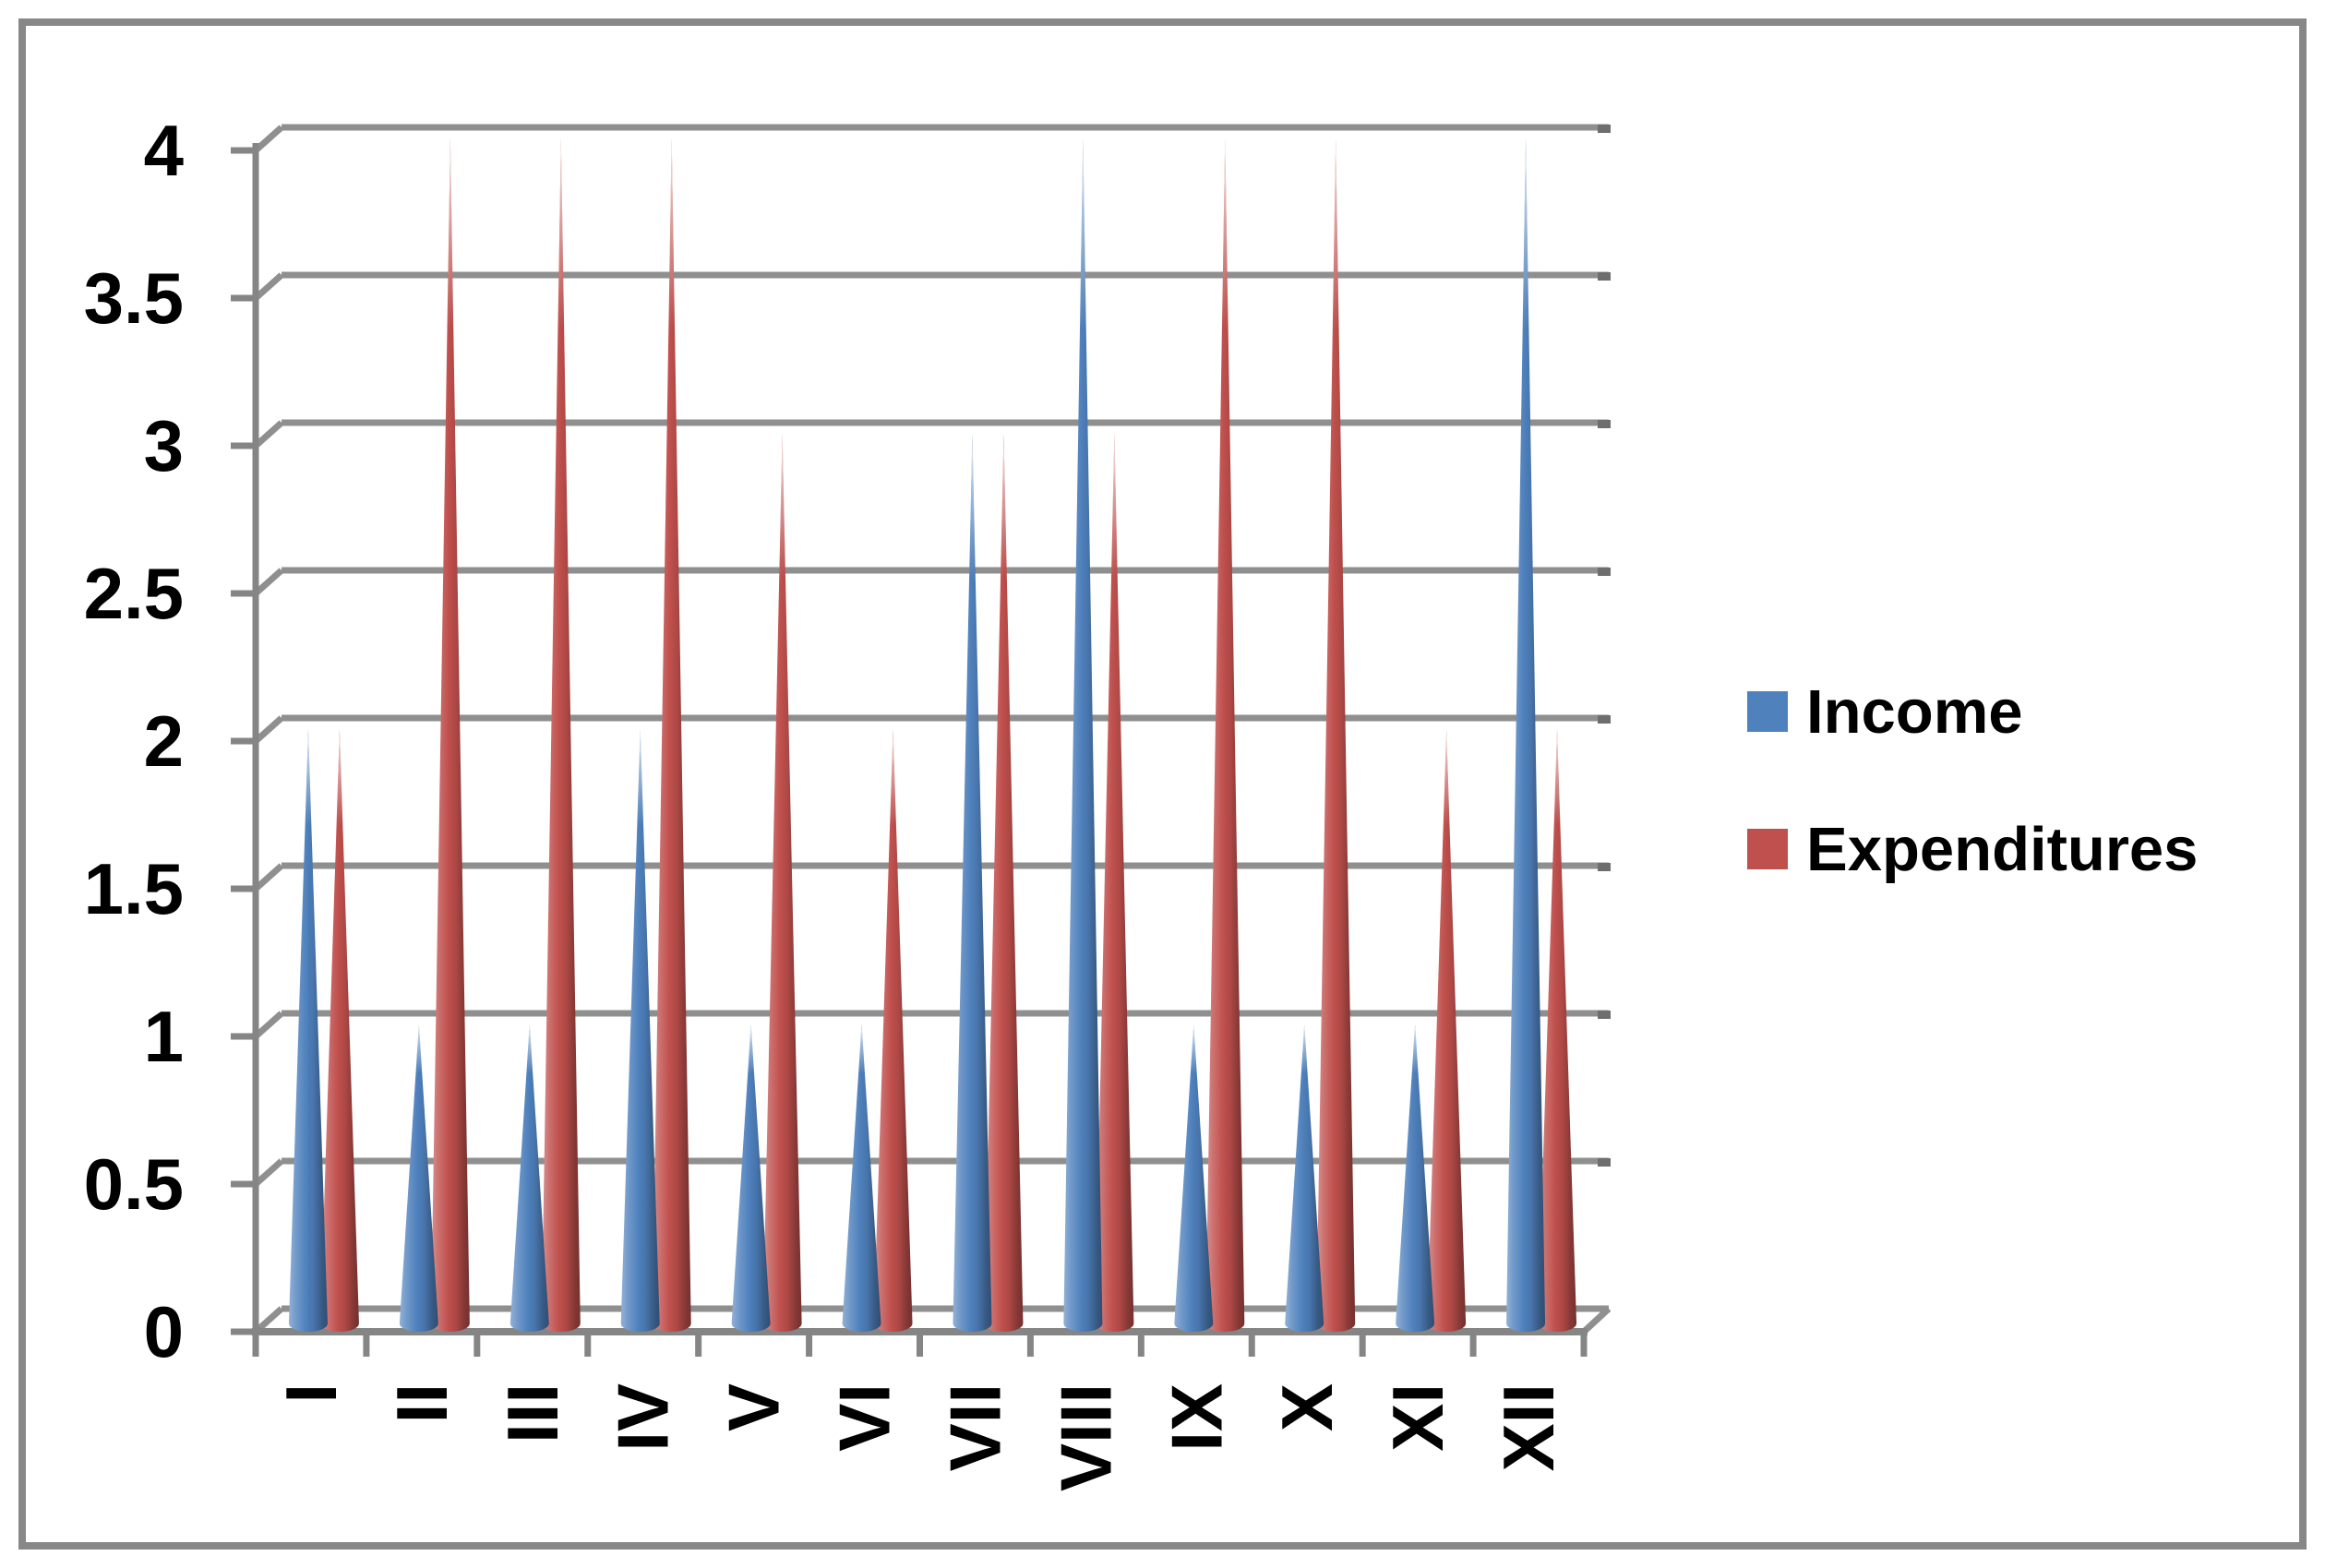 This screenshot has height=1568, width=2325. What do you see at coordinates (1307, 1407) in the screenshot?
I see `x-tick-label: X` at bounding box center [1307, 1407].